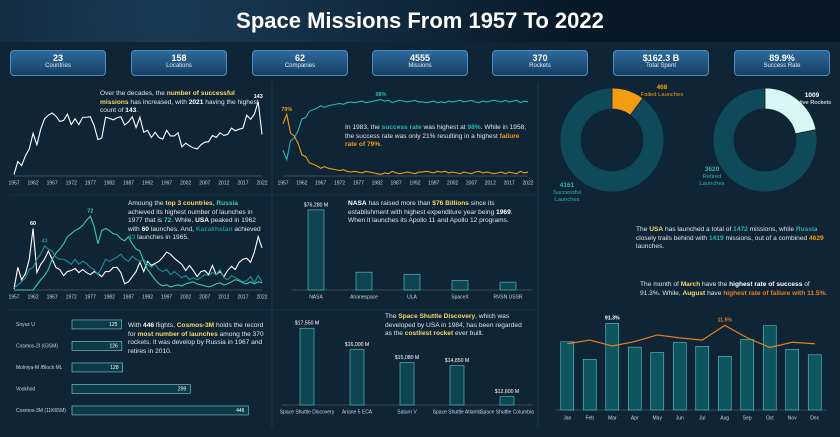 The image size is (840, 437). Describe the element at coordinates (612, 418) in the screenshot. I see `x-tick-label: Mar` at that location.